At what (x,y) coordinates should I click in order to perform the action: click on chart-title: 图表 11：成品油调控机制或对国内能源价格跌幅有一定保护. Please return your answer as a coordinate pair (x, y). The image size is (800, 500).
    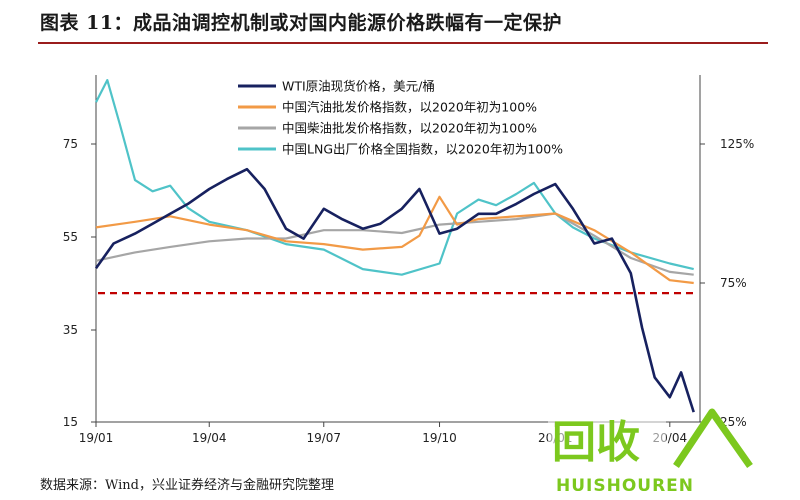
    Looking at the image, I should click on (301, 23).